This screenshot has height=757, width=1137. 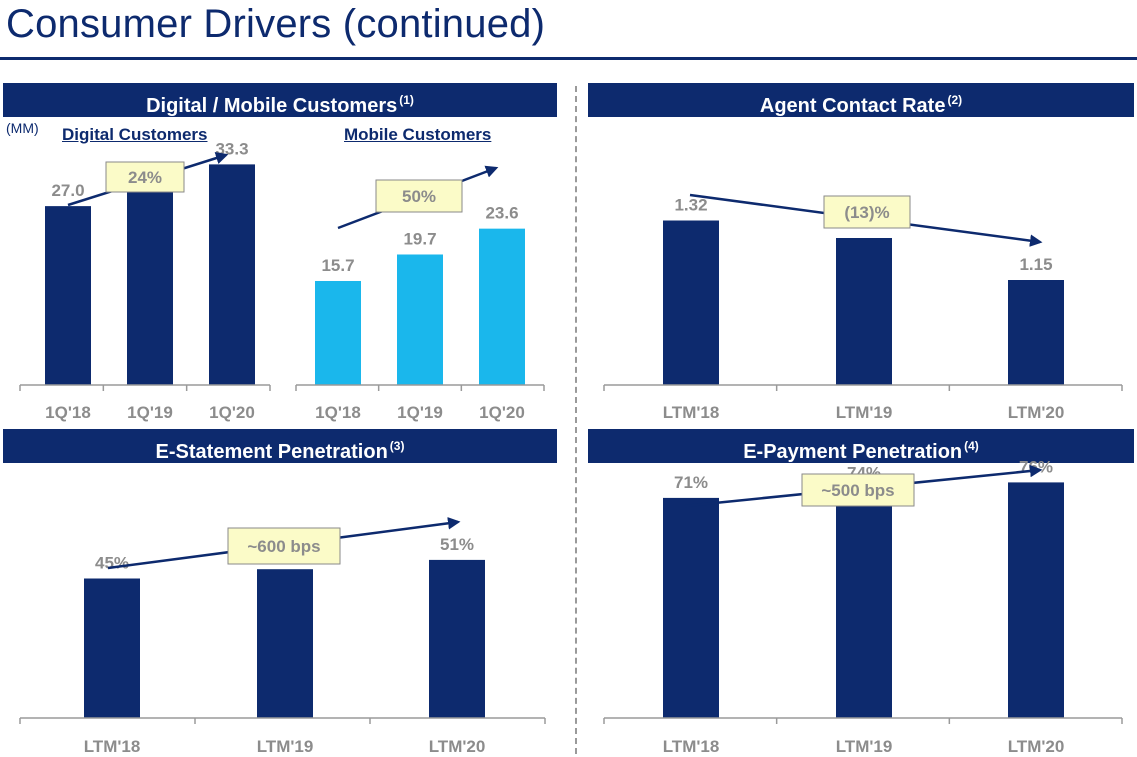 I want to click on panel-title-e-payment: E-Payment Penetration, so click(x=853, y=452).